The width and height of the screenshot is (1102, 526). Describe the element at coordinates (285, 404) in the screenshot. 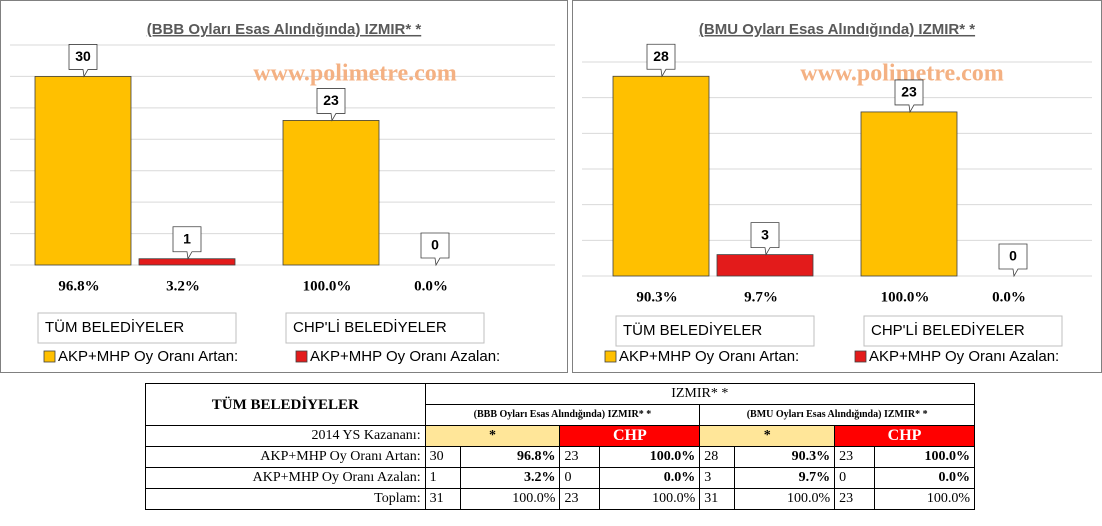

I see `table-header: TÜM BELEDİYELER` at that location.